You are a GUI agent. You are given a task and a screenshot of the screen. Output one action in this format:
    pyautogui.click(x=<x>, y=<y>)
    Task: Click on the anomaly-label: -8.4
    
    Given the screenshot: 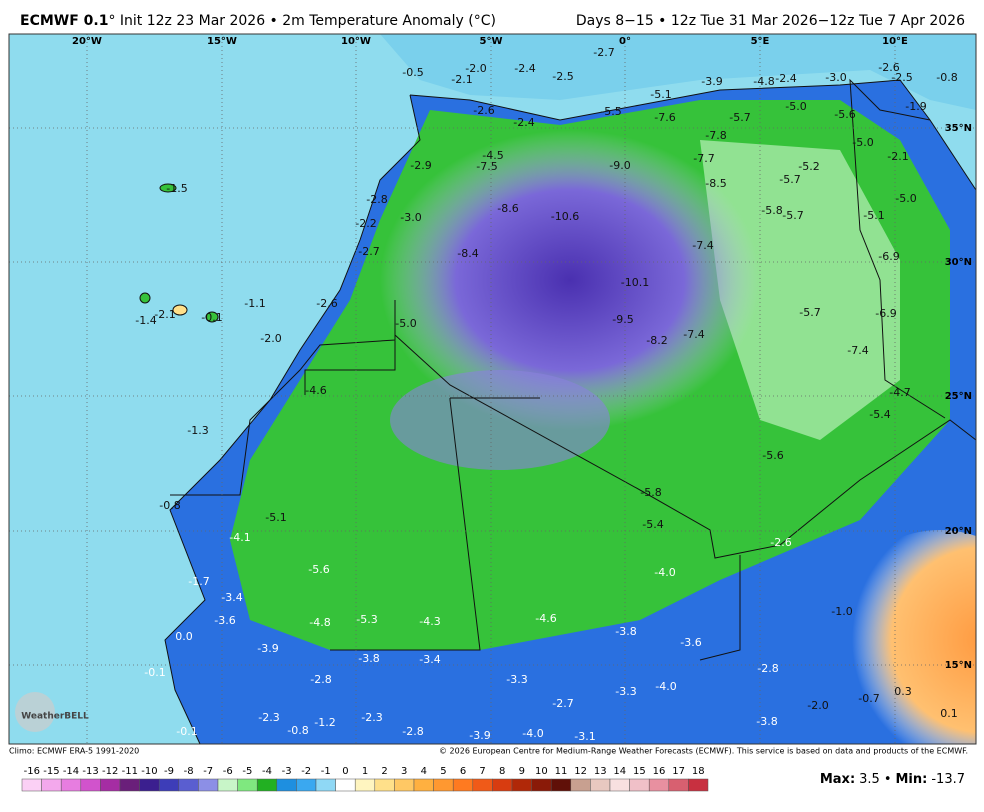 What is the action you would take?
    pyautogui.click(x=467, y=253)
    